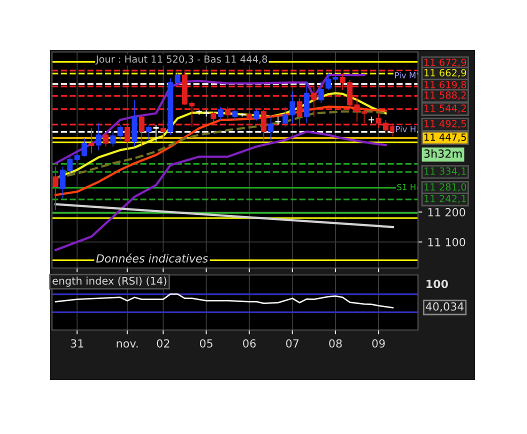 This screenshot has width=527, height=434. Describe the element at coordinates (406, 187) in the screenshot. I see `annotation: S1 H` at that location.